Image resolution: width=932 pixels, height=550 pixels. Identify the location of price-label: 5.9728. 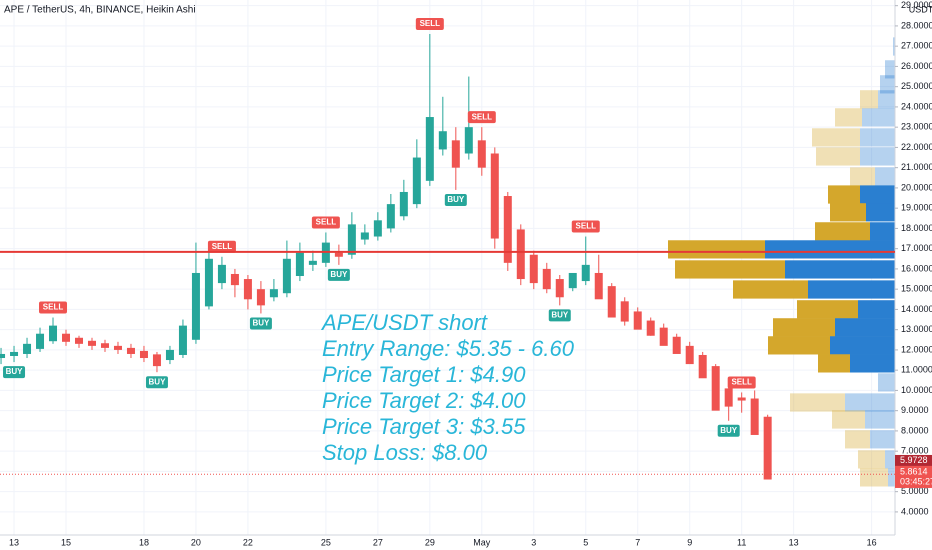
(914, 460).